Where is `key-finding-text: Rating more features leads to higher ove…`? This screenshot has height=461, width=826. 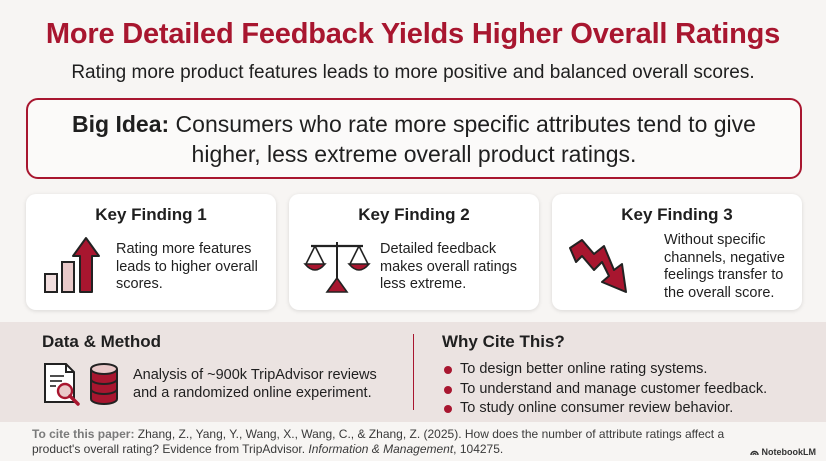
key-finding-text: Rating more features leads to higher ove… is located at coordinates (187, 266).